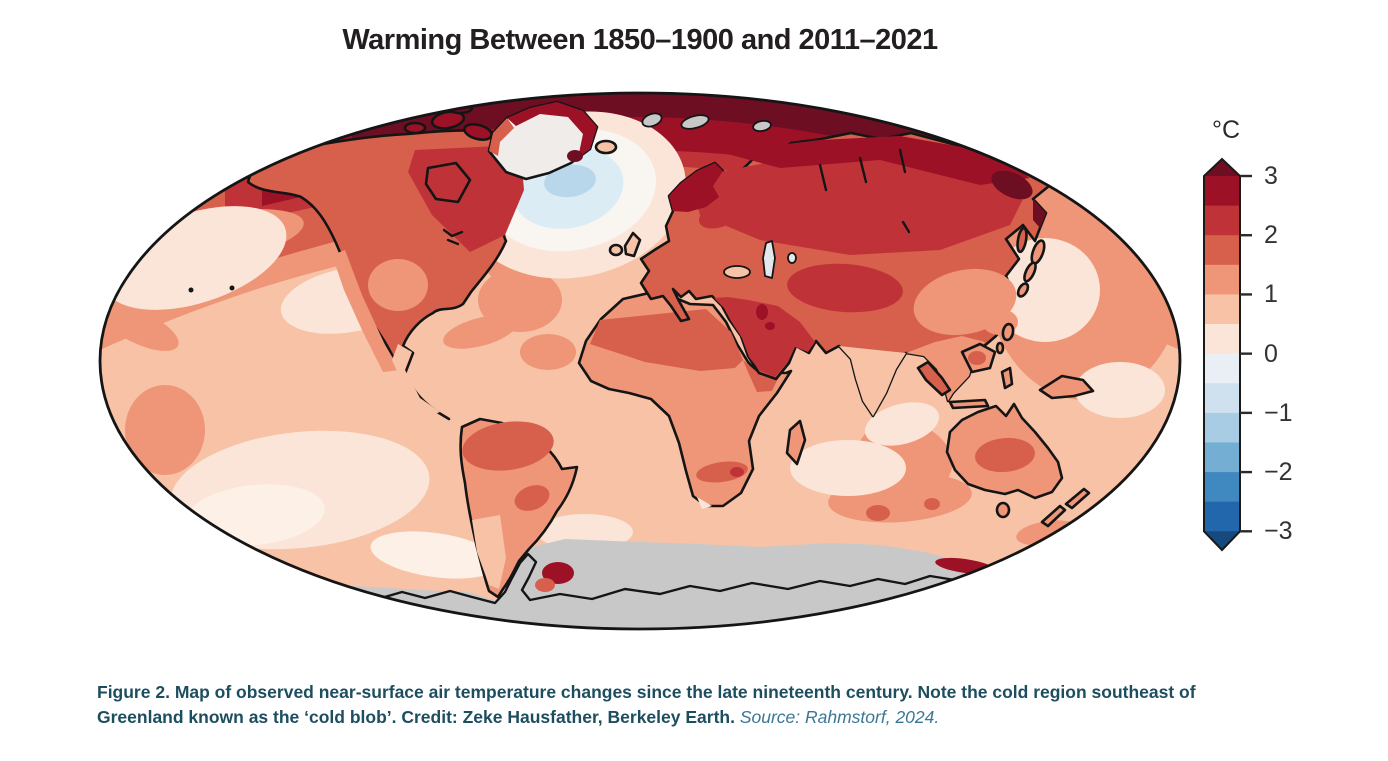 Image resolution: width=1388 pixels, height=761 pixels. I want to click on caption-source: Source: Rahmstorf, 2024., so click(839, 716).